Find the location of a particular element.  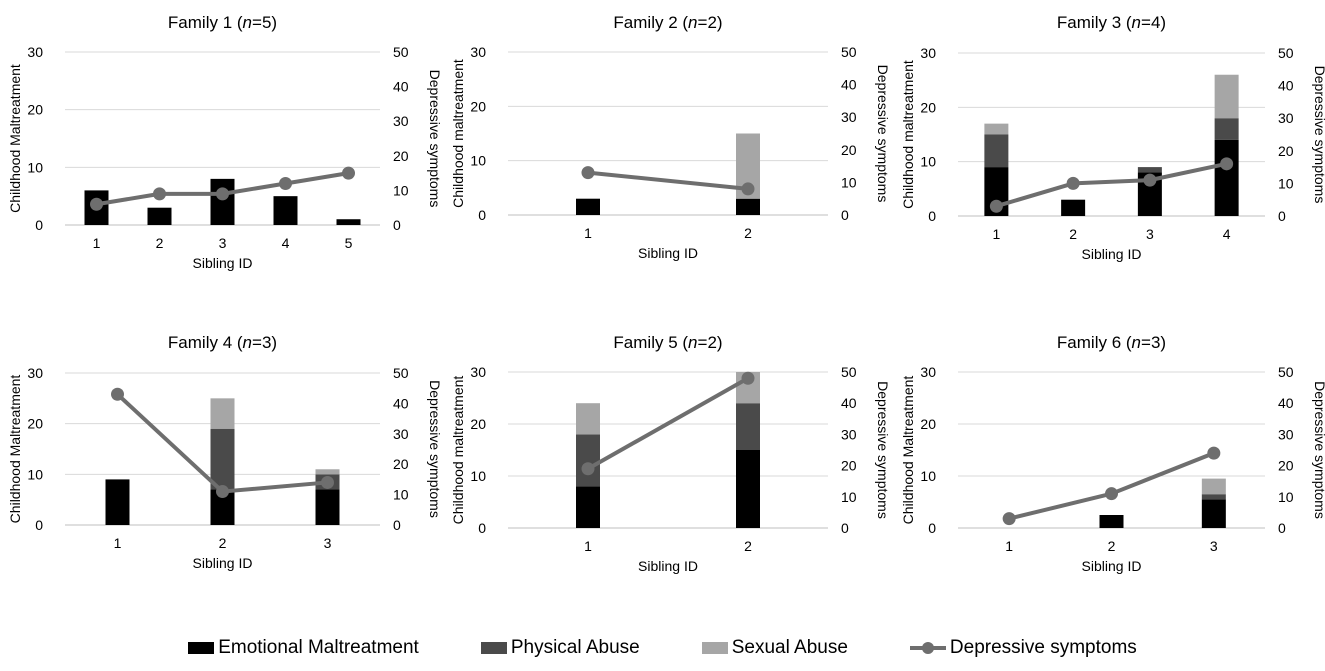

chart-title: Family 1 (n=5) is located at coordinates (222, 22).